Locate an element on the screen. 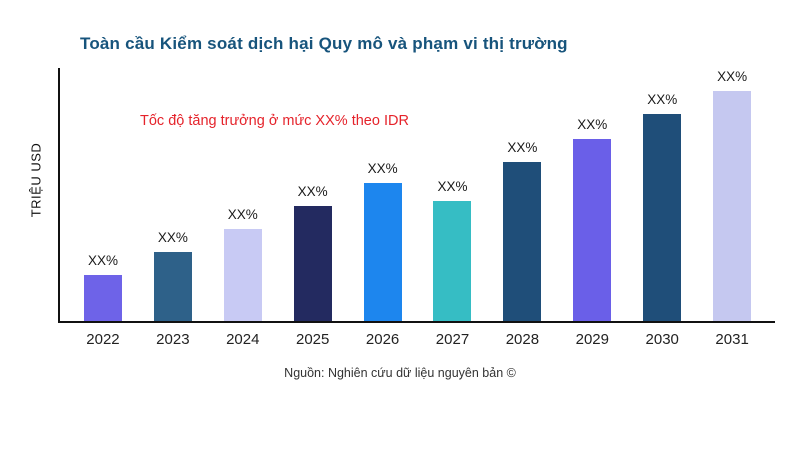 The width and height of the screenshot is (800, 450). y-axis: TRIỆU USD is located at coordinates (36, 195).